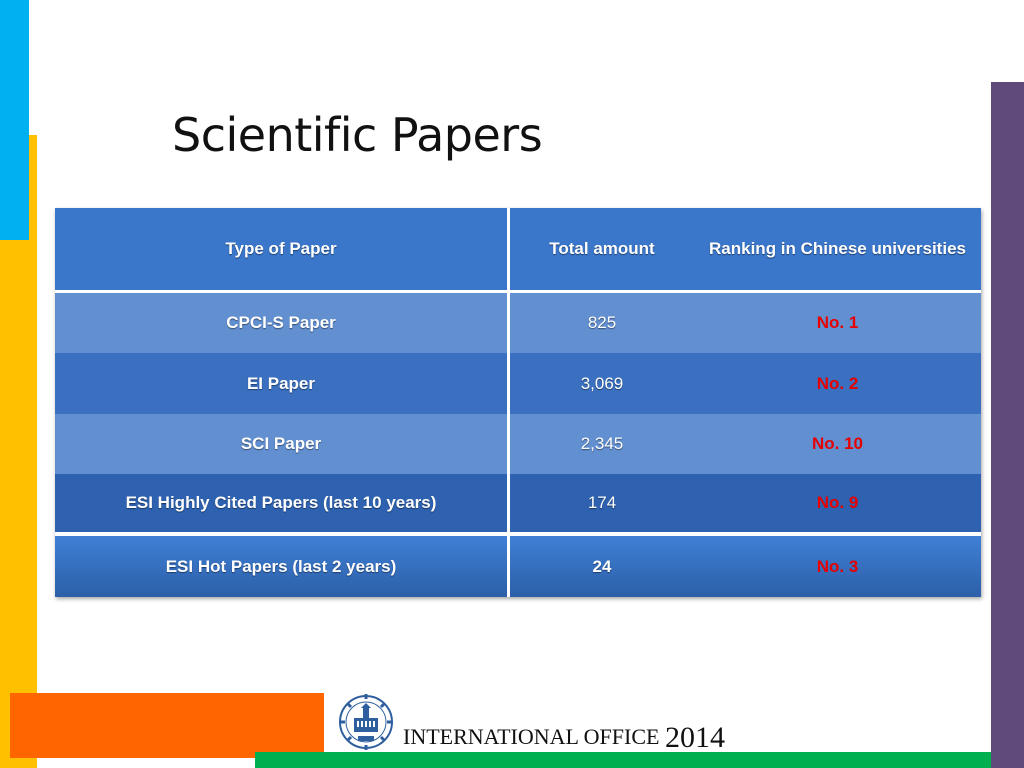 The image size is (1024, 768). I want to click on paper-type-cell: ESI Hot Papers (last 2 years), so click(282, 566).